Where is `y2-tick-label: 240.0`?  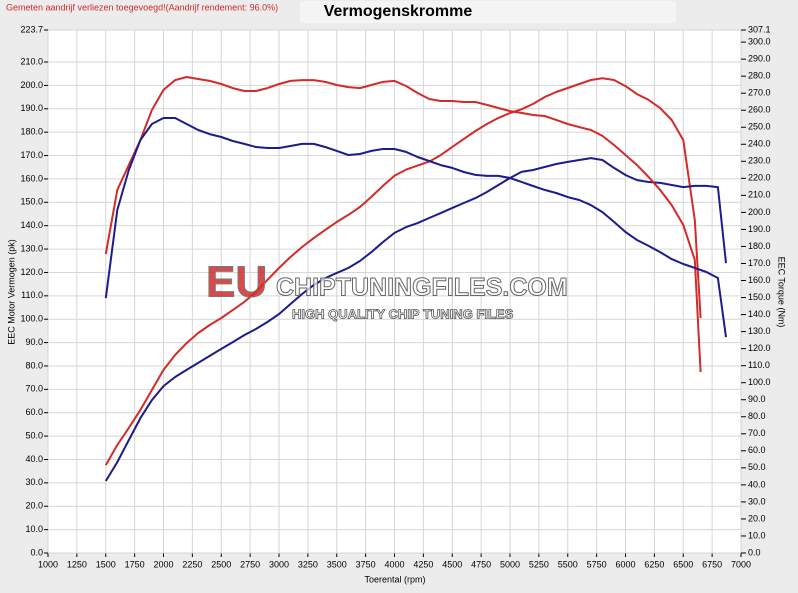 y2-tick-label: 240.0 is located at coordinates (759, 144).